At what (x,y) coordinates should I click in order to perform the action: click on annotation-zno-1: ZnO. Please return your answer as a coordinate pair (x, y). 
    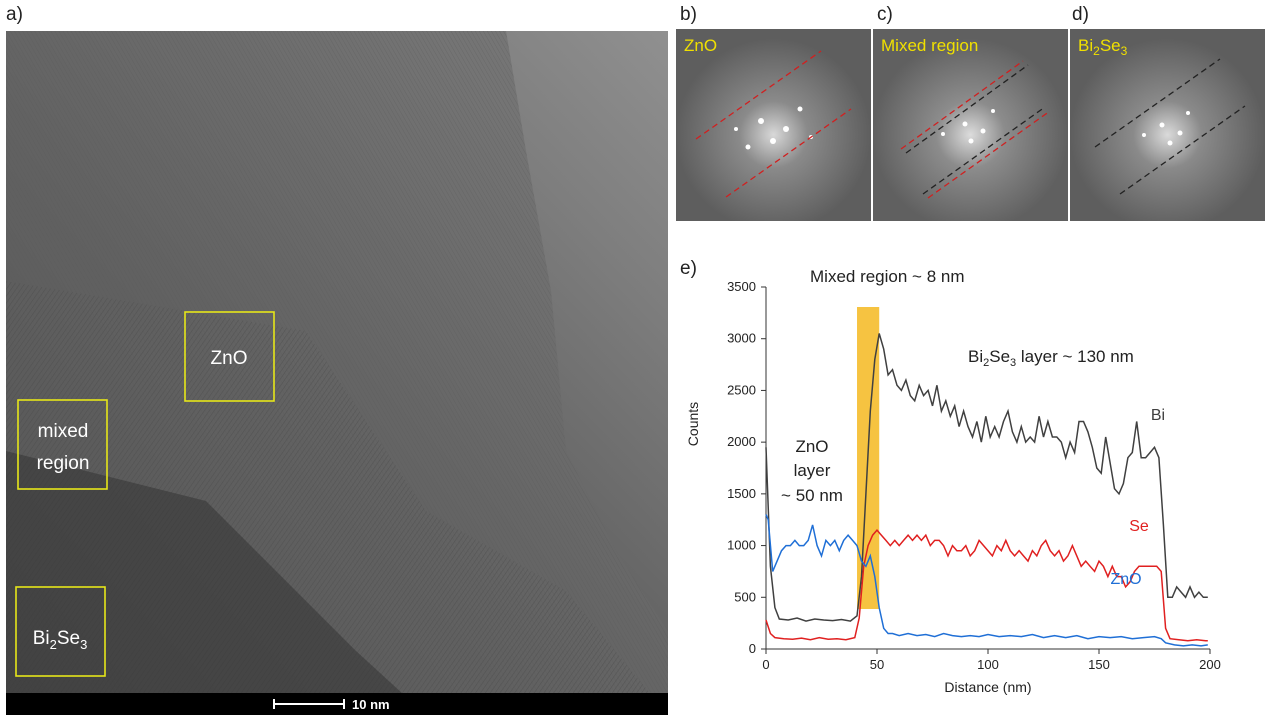
    Looking at the image, I should click on (811, 446).